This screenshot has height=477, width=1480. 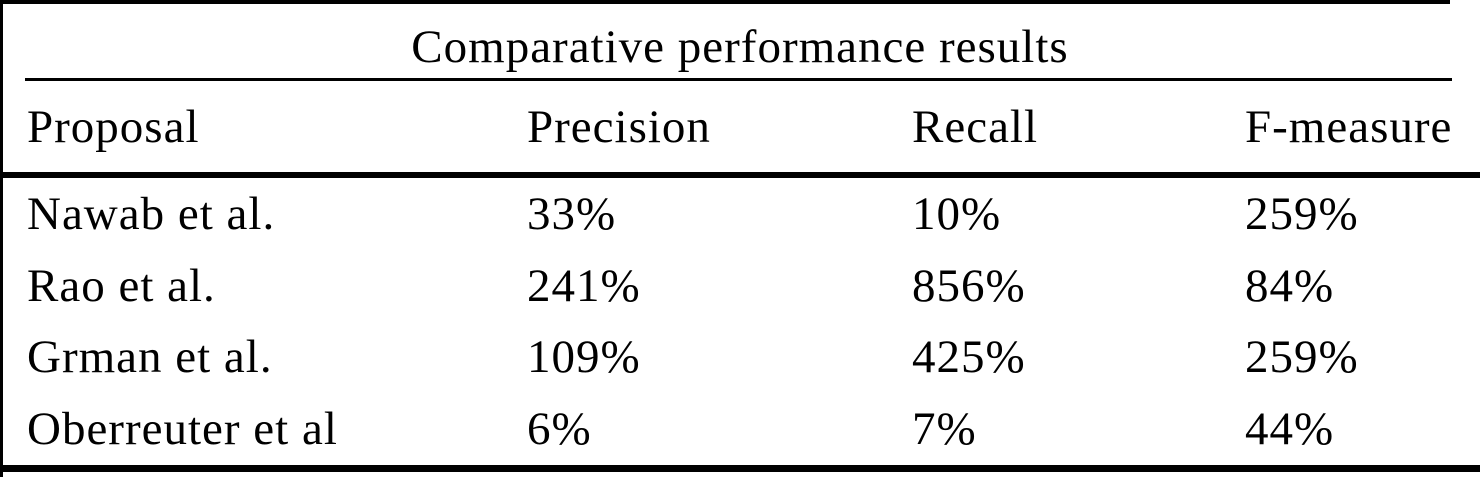 What do you see at coordinates (975, 127) in the screenshot?
I see `column-header-recall: Recall` at bounding box center [975, 127].